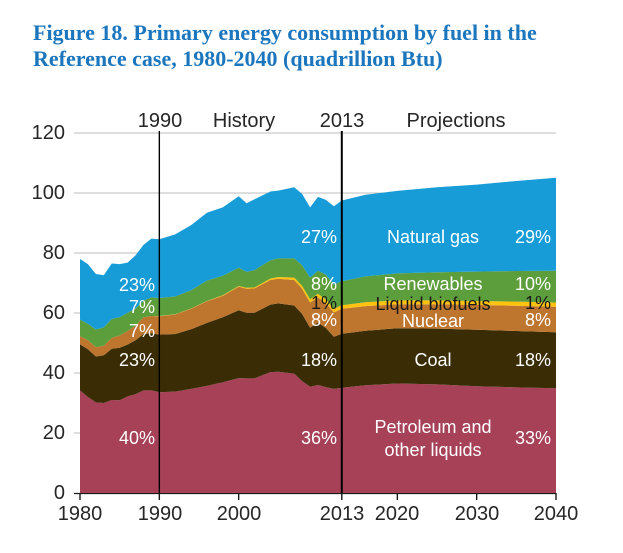 This screenshot has width=623, height=553. I want to click on header-projections-label: Projections, so click(456, 121).